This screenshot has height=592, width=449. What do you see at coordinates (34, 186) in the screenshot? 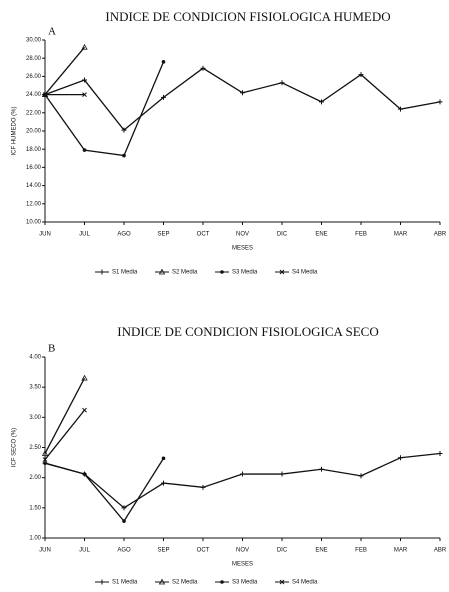
I see `y-tick-label: 14.00` at bounding box center [34, 186].